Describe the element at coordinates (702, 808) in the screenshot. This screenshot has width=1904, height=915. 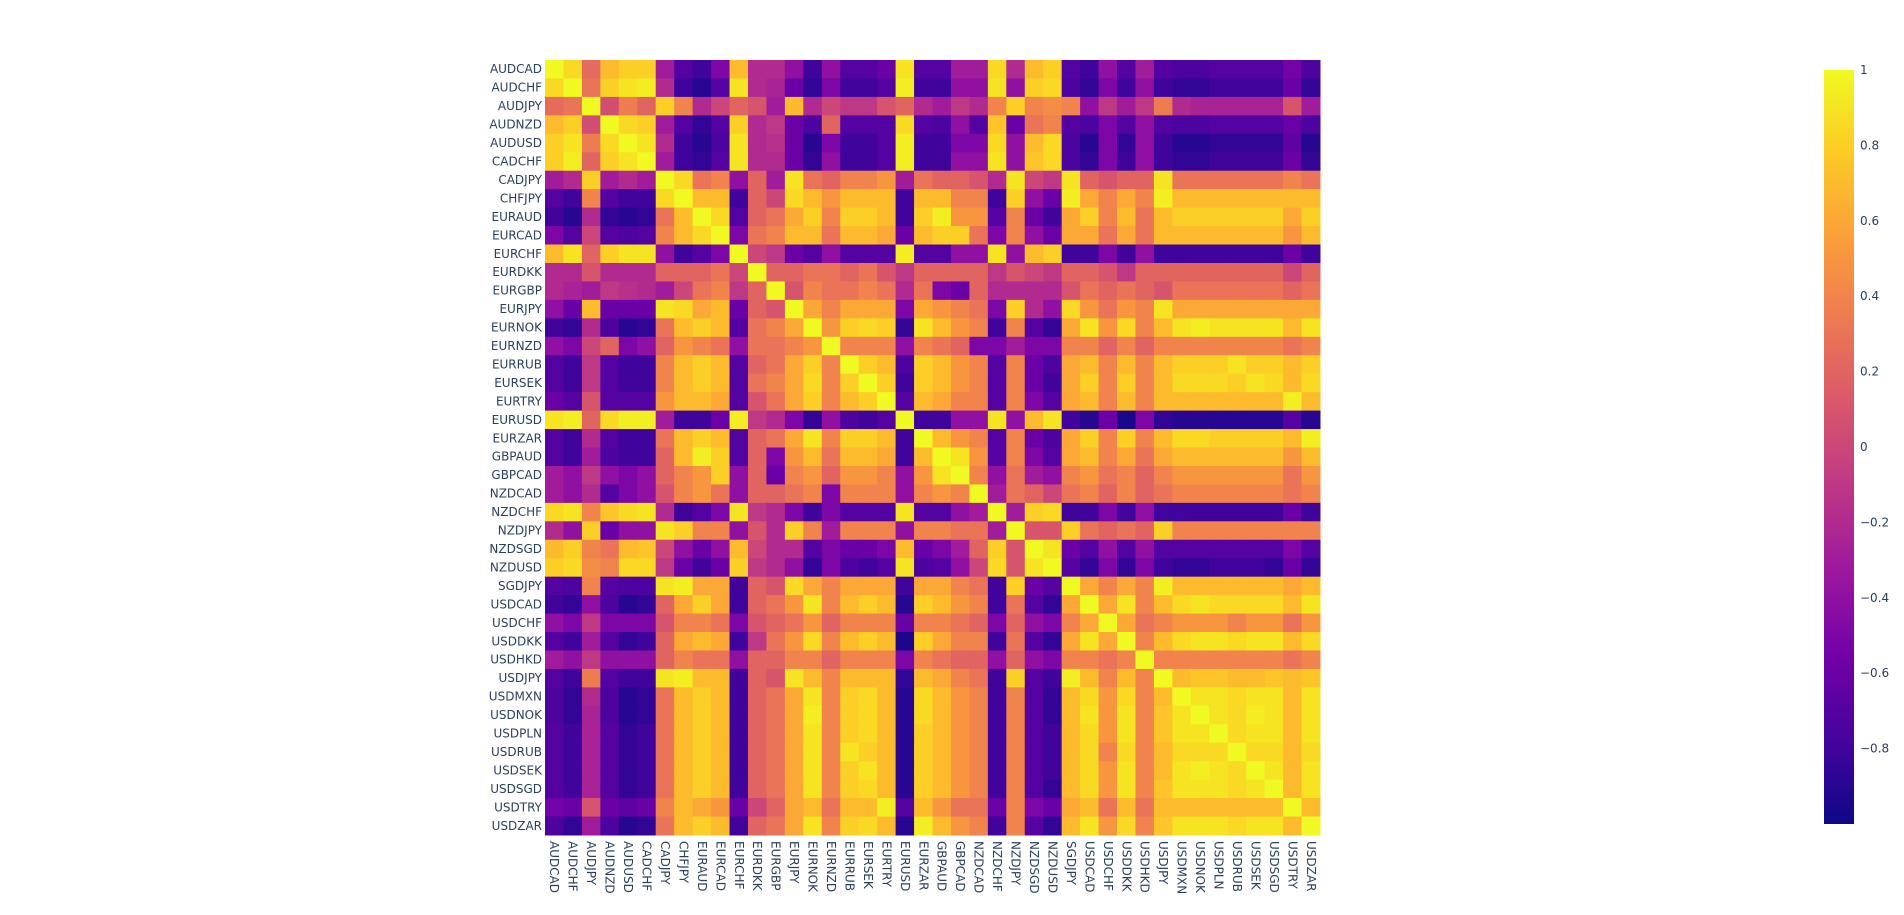
I see `heatmap-cell-usdtry-euraud` at that location.